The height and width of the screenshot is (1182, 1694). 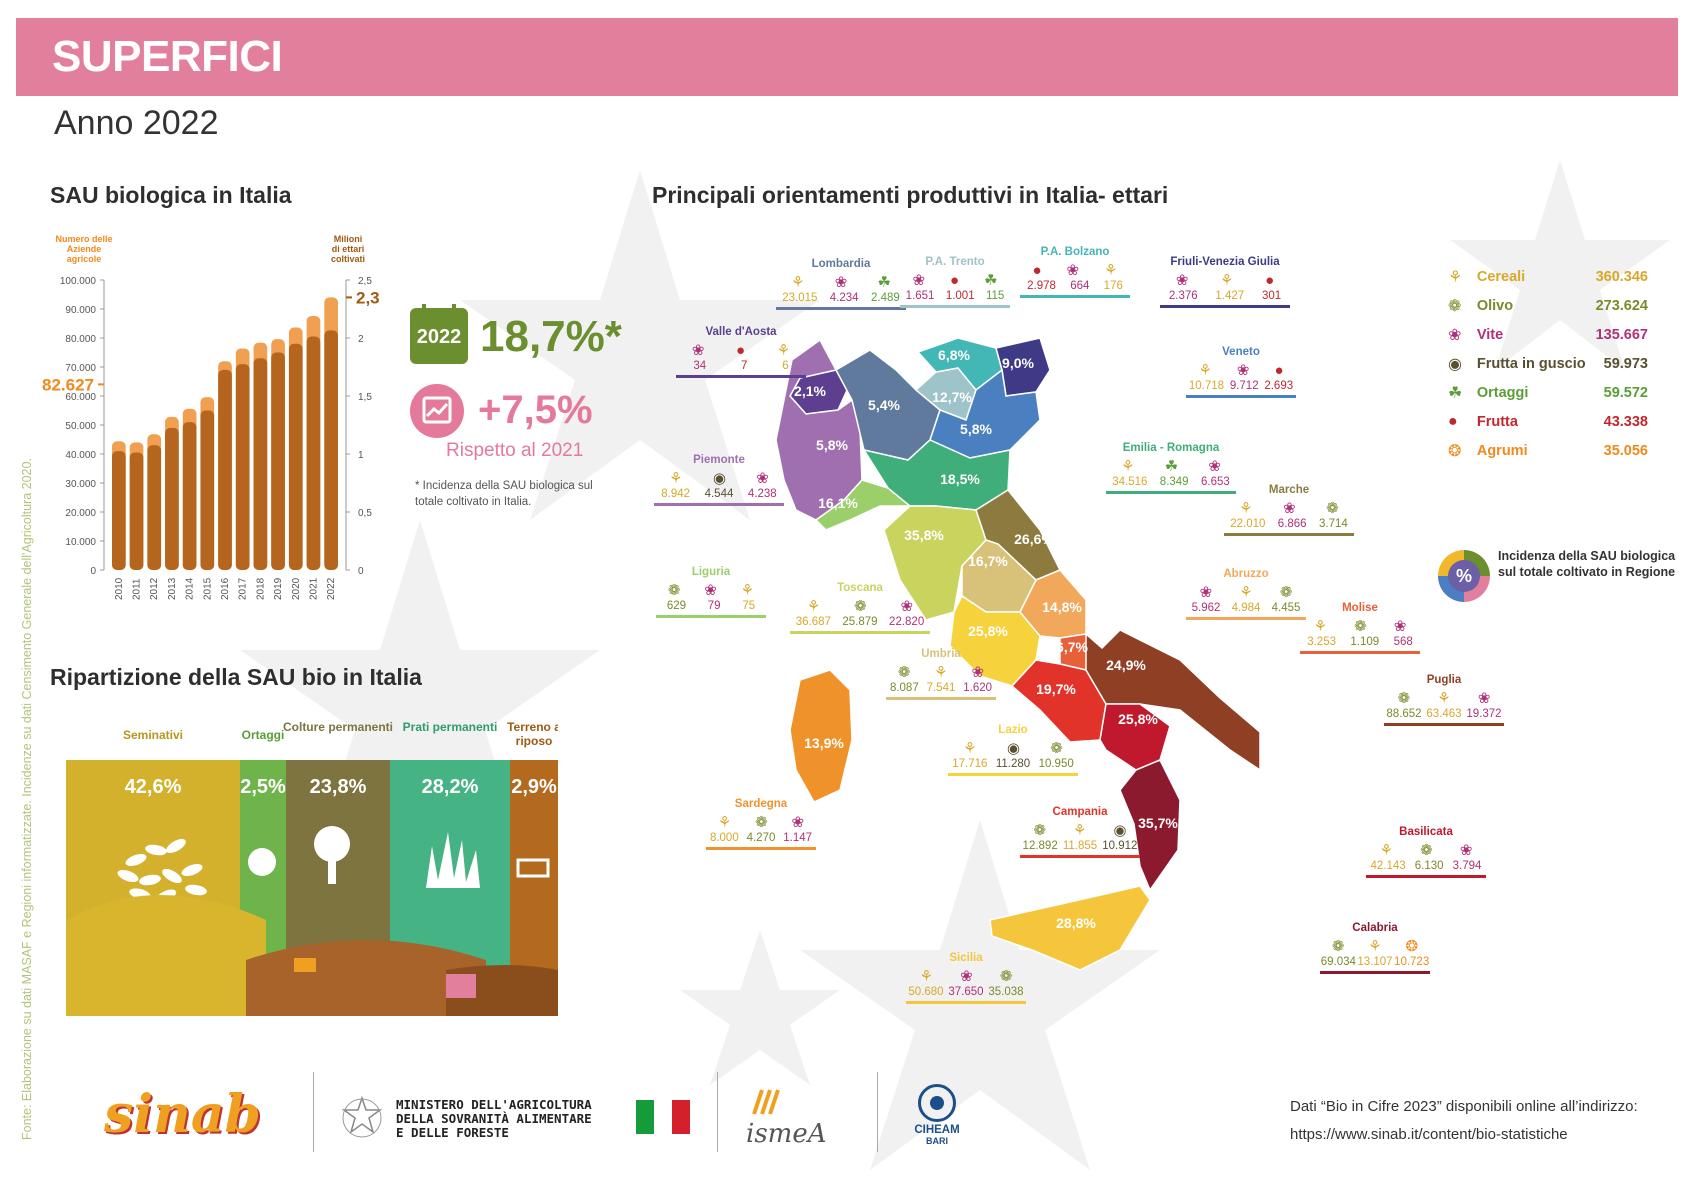 I want to click on legend-name: Cereali, so click(x=1501, y=276).